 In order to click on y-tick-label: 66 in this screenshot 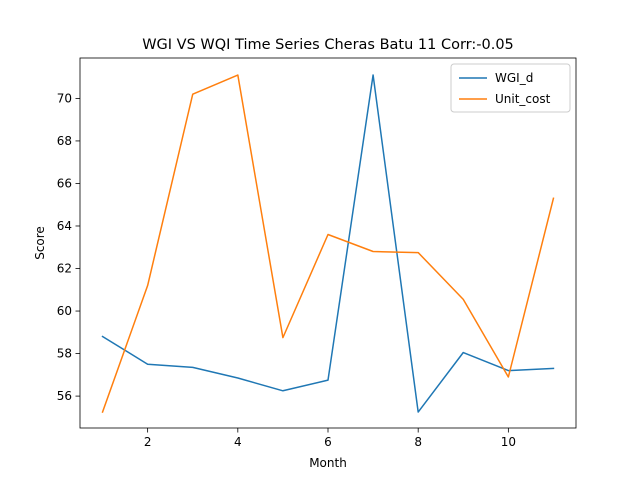, I will do `click(64, 183)`.